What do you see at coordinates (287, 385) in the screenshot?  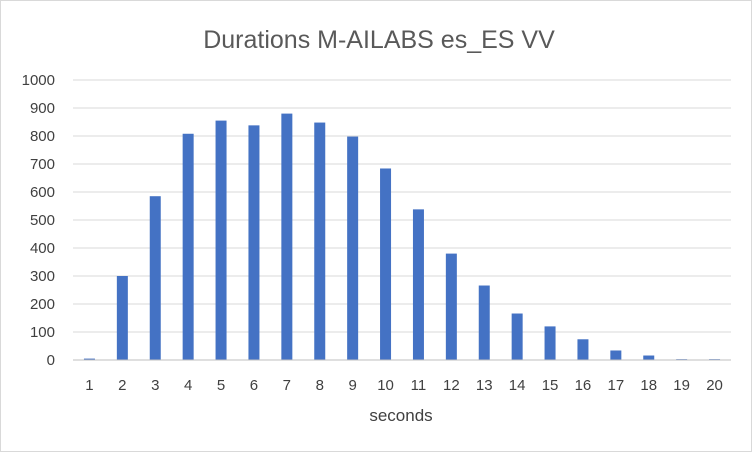 I see `x-tick-label: 7` at bounding box center [287, 385].